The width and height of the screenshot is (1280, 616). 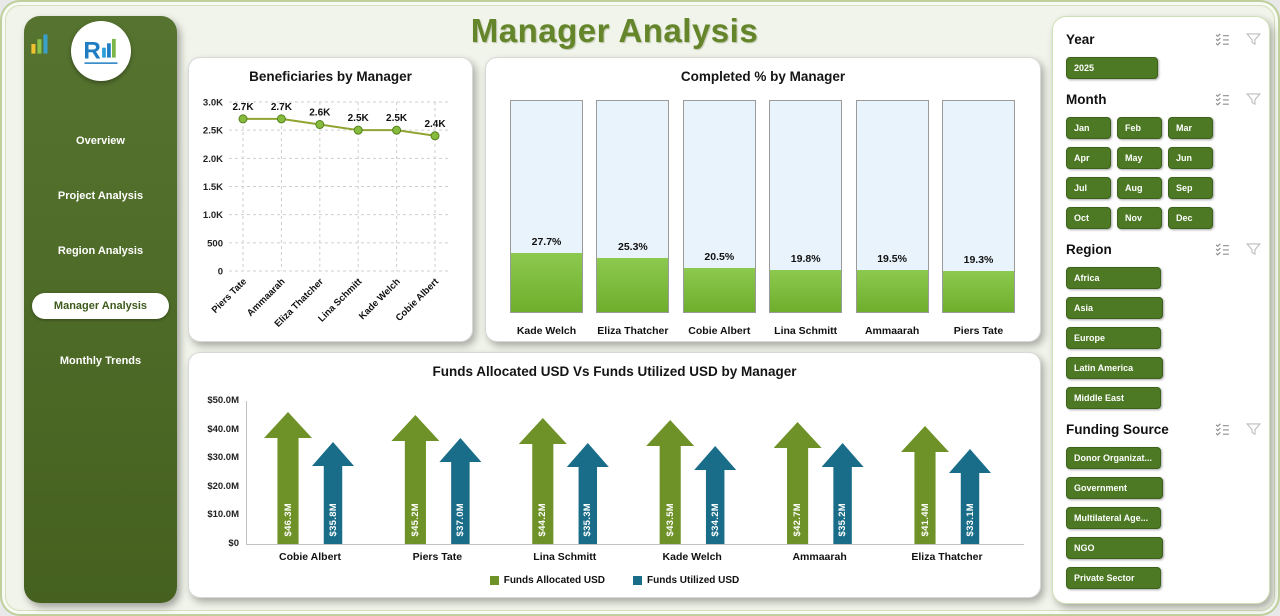 I want to click on utilized-arrow-bar: $35.2M, so click(x=842, y=493).